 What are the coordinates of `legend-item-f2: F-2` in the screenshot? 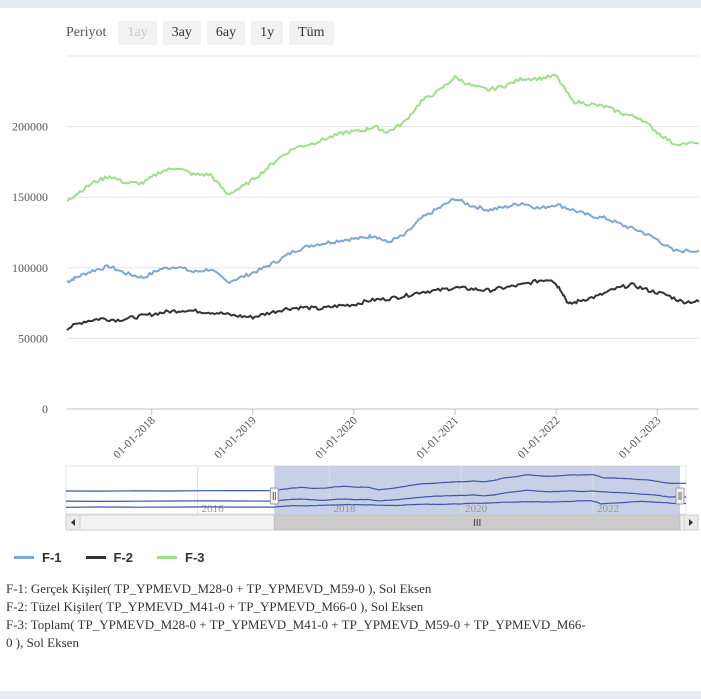 It's located at (109, 557).